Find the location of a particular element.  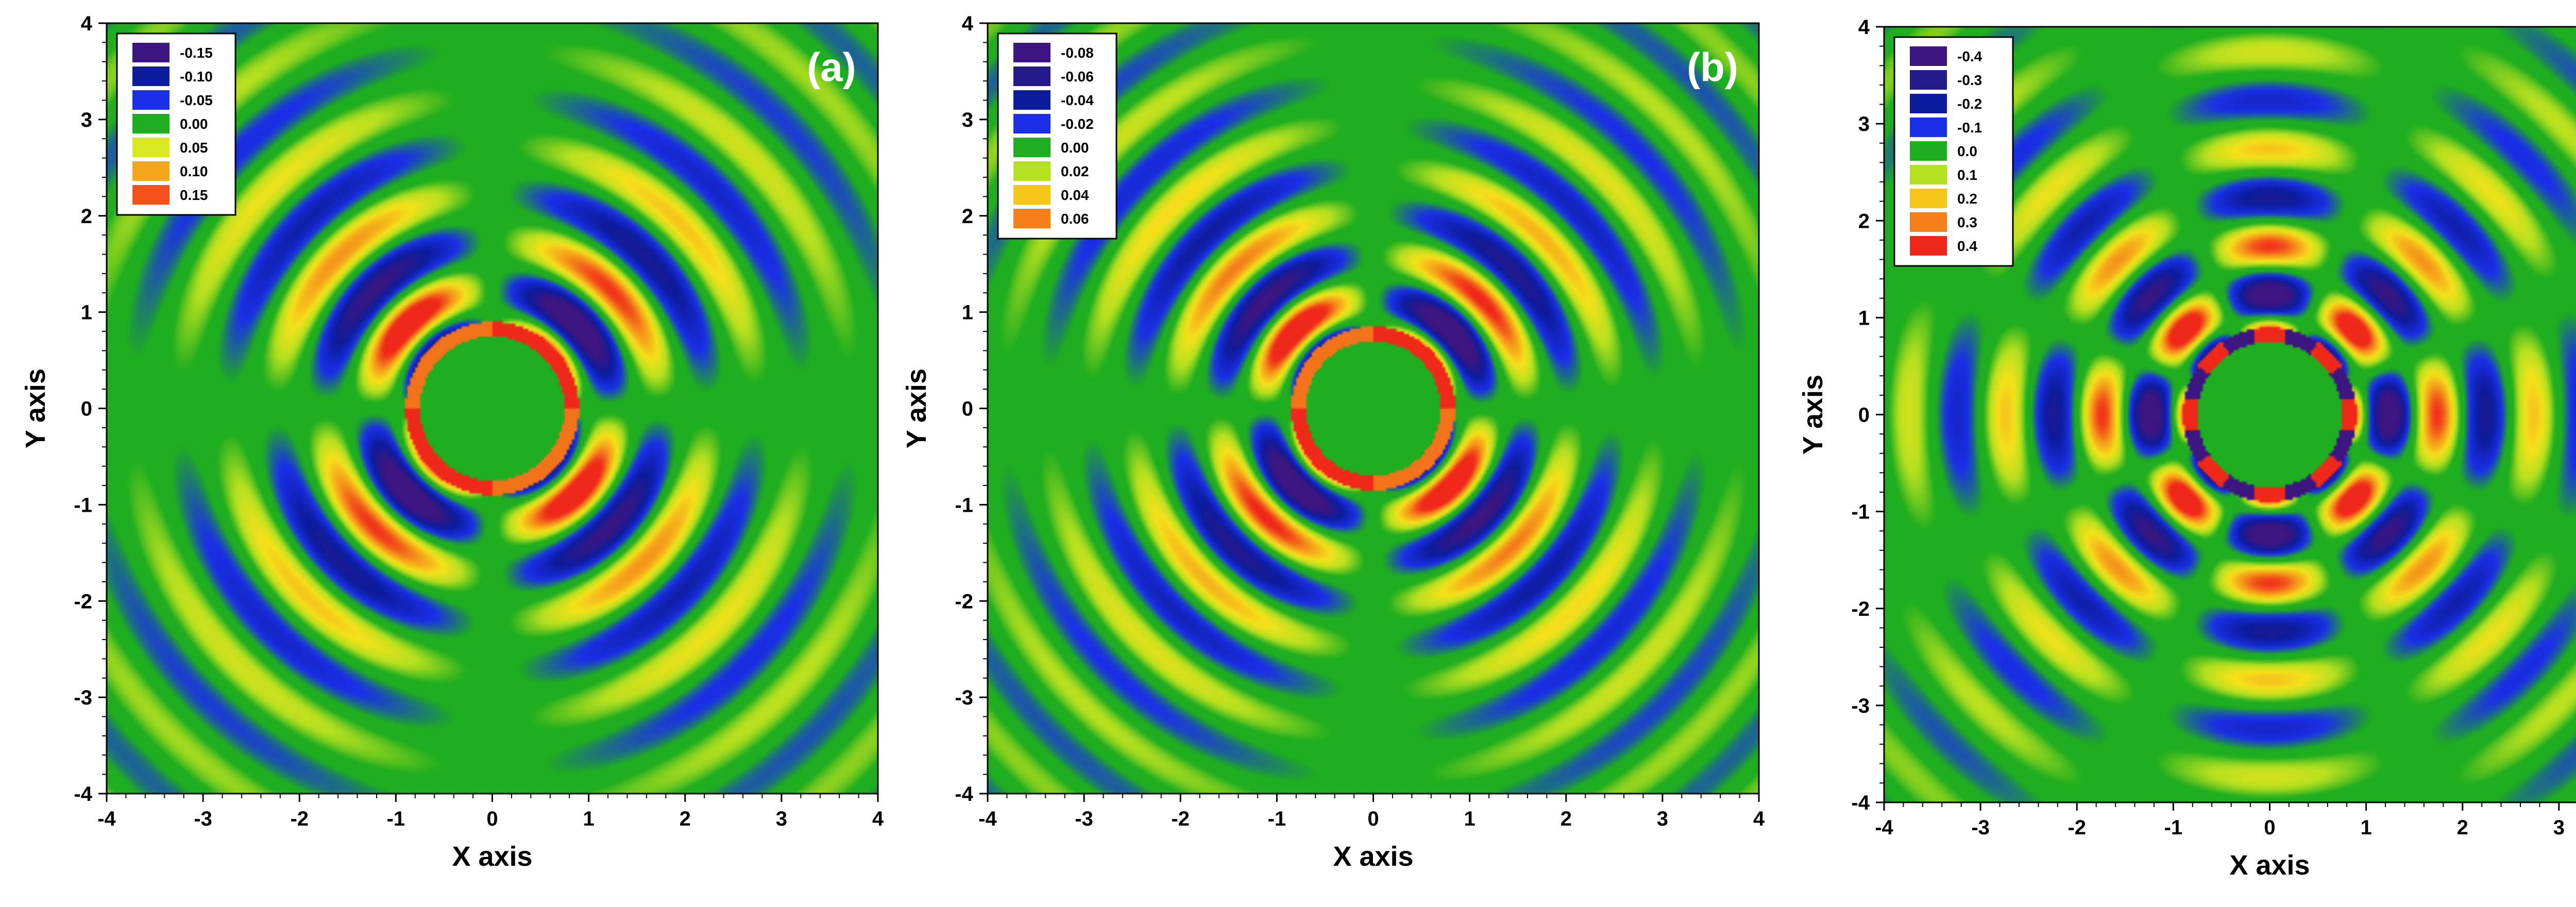

legend-label: 0.2 is located at coordinates (1967, 199).